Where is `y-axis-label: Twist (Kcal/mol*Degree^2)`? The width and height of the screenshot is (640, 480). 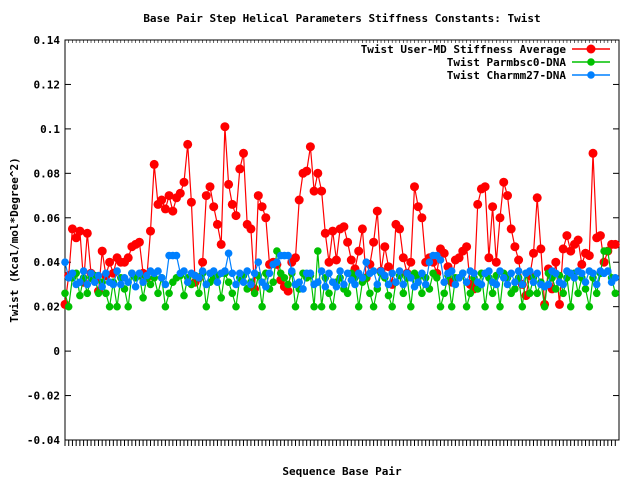
y-axis-label: Twist (Kcal/mol*Degree^2) is located at coordinates (14, 240).